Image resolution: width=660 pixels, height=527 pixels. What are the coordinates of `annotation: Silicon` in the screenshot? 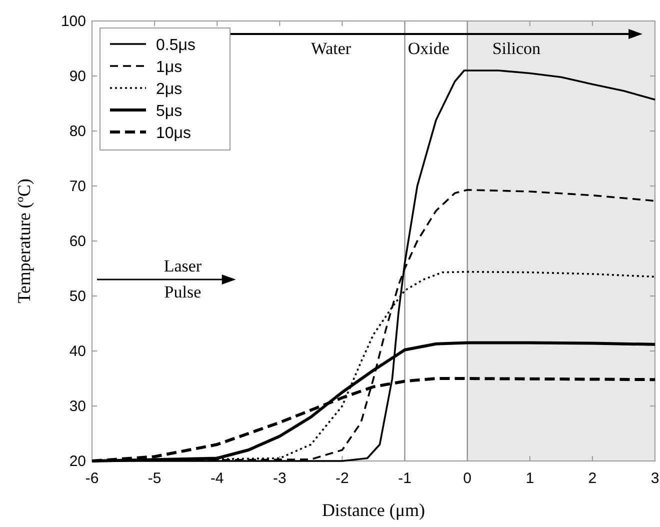 It's located at (517, 48).